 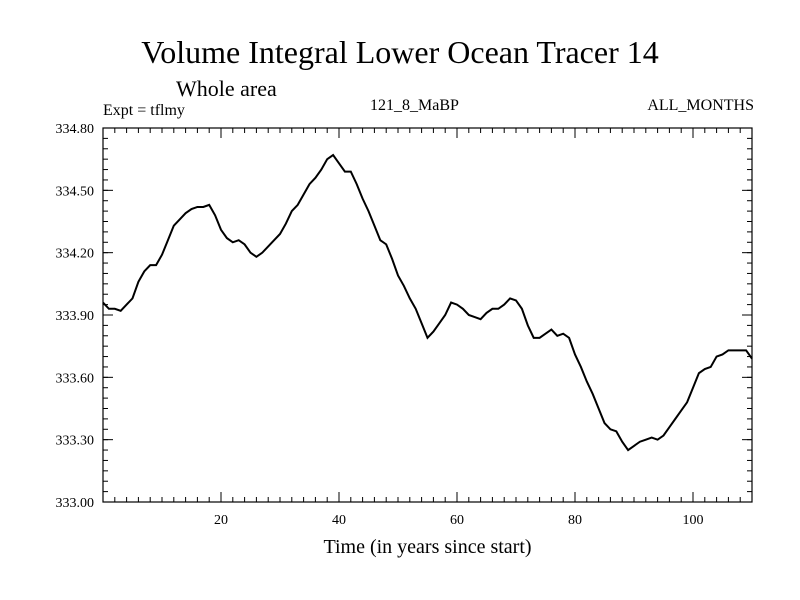 What do you see at coordinates (700, 105) in the screenshot?
I see `months-label: ALL_MONTHS` at bounding box center [700, 105].